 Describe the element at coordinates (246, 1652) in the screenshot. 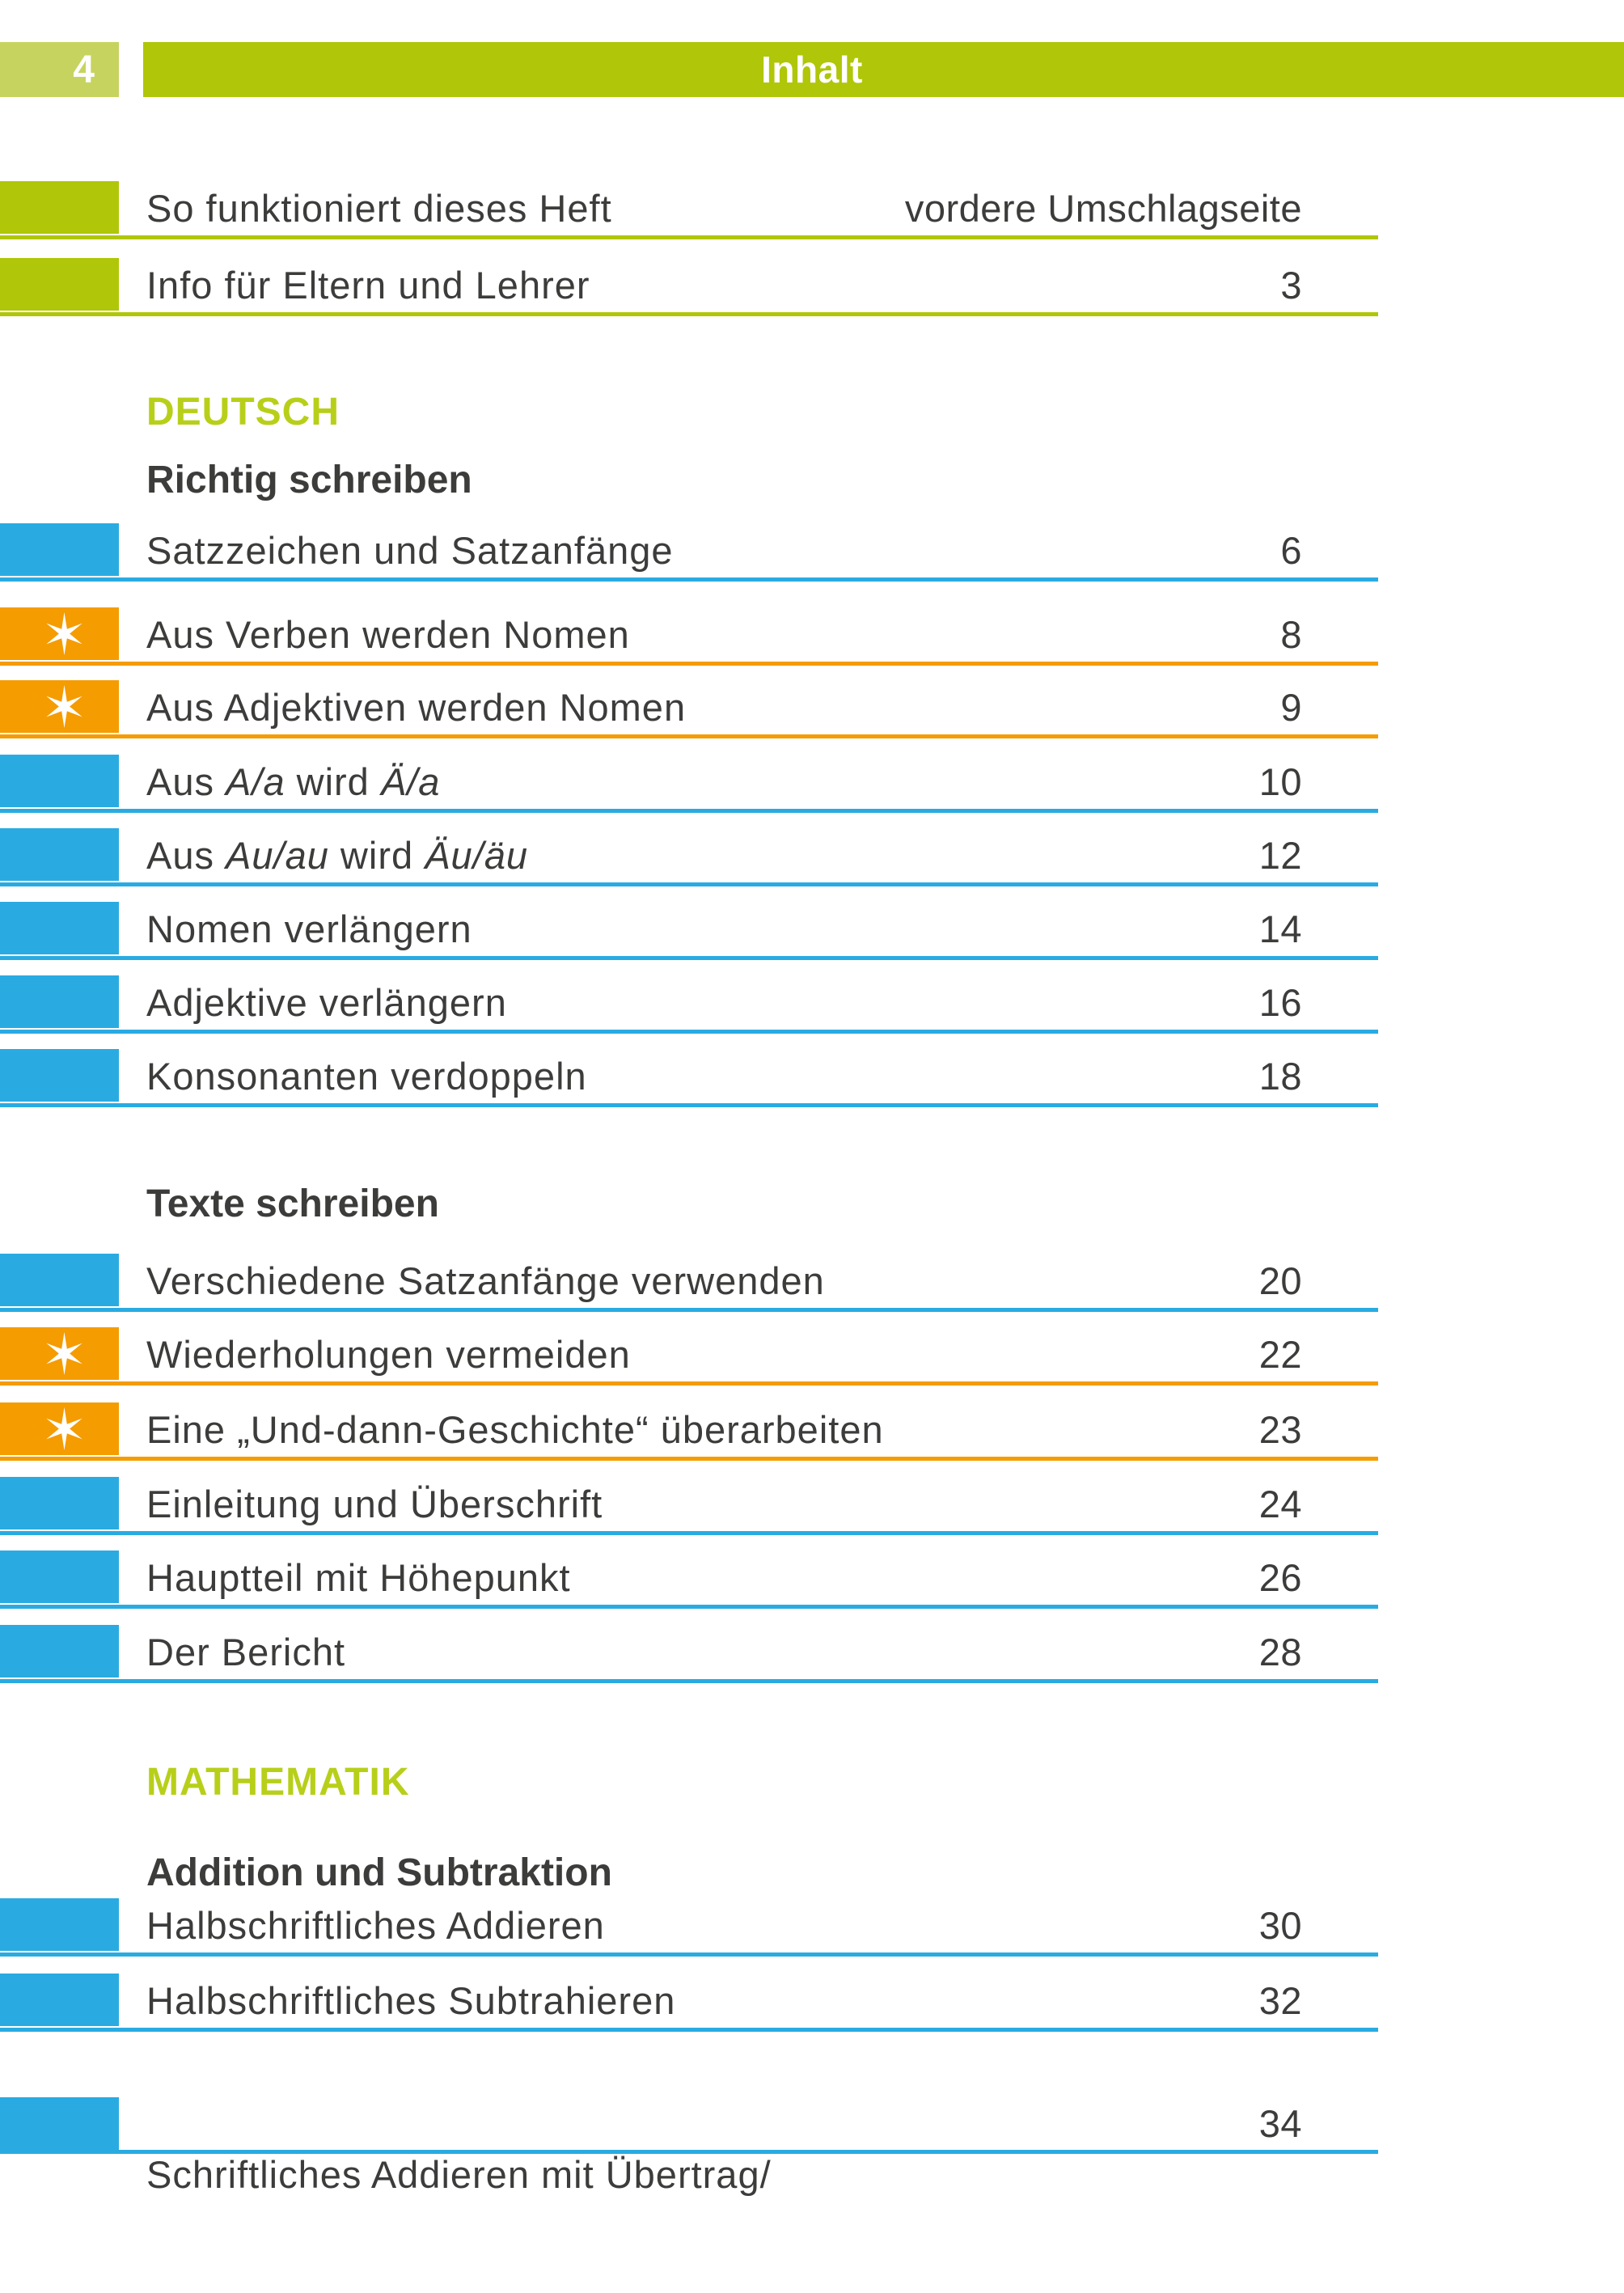

I see `toc-entry-title: Der Bericht` at that location.